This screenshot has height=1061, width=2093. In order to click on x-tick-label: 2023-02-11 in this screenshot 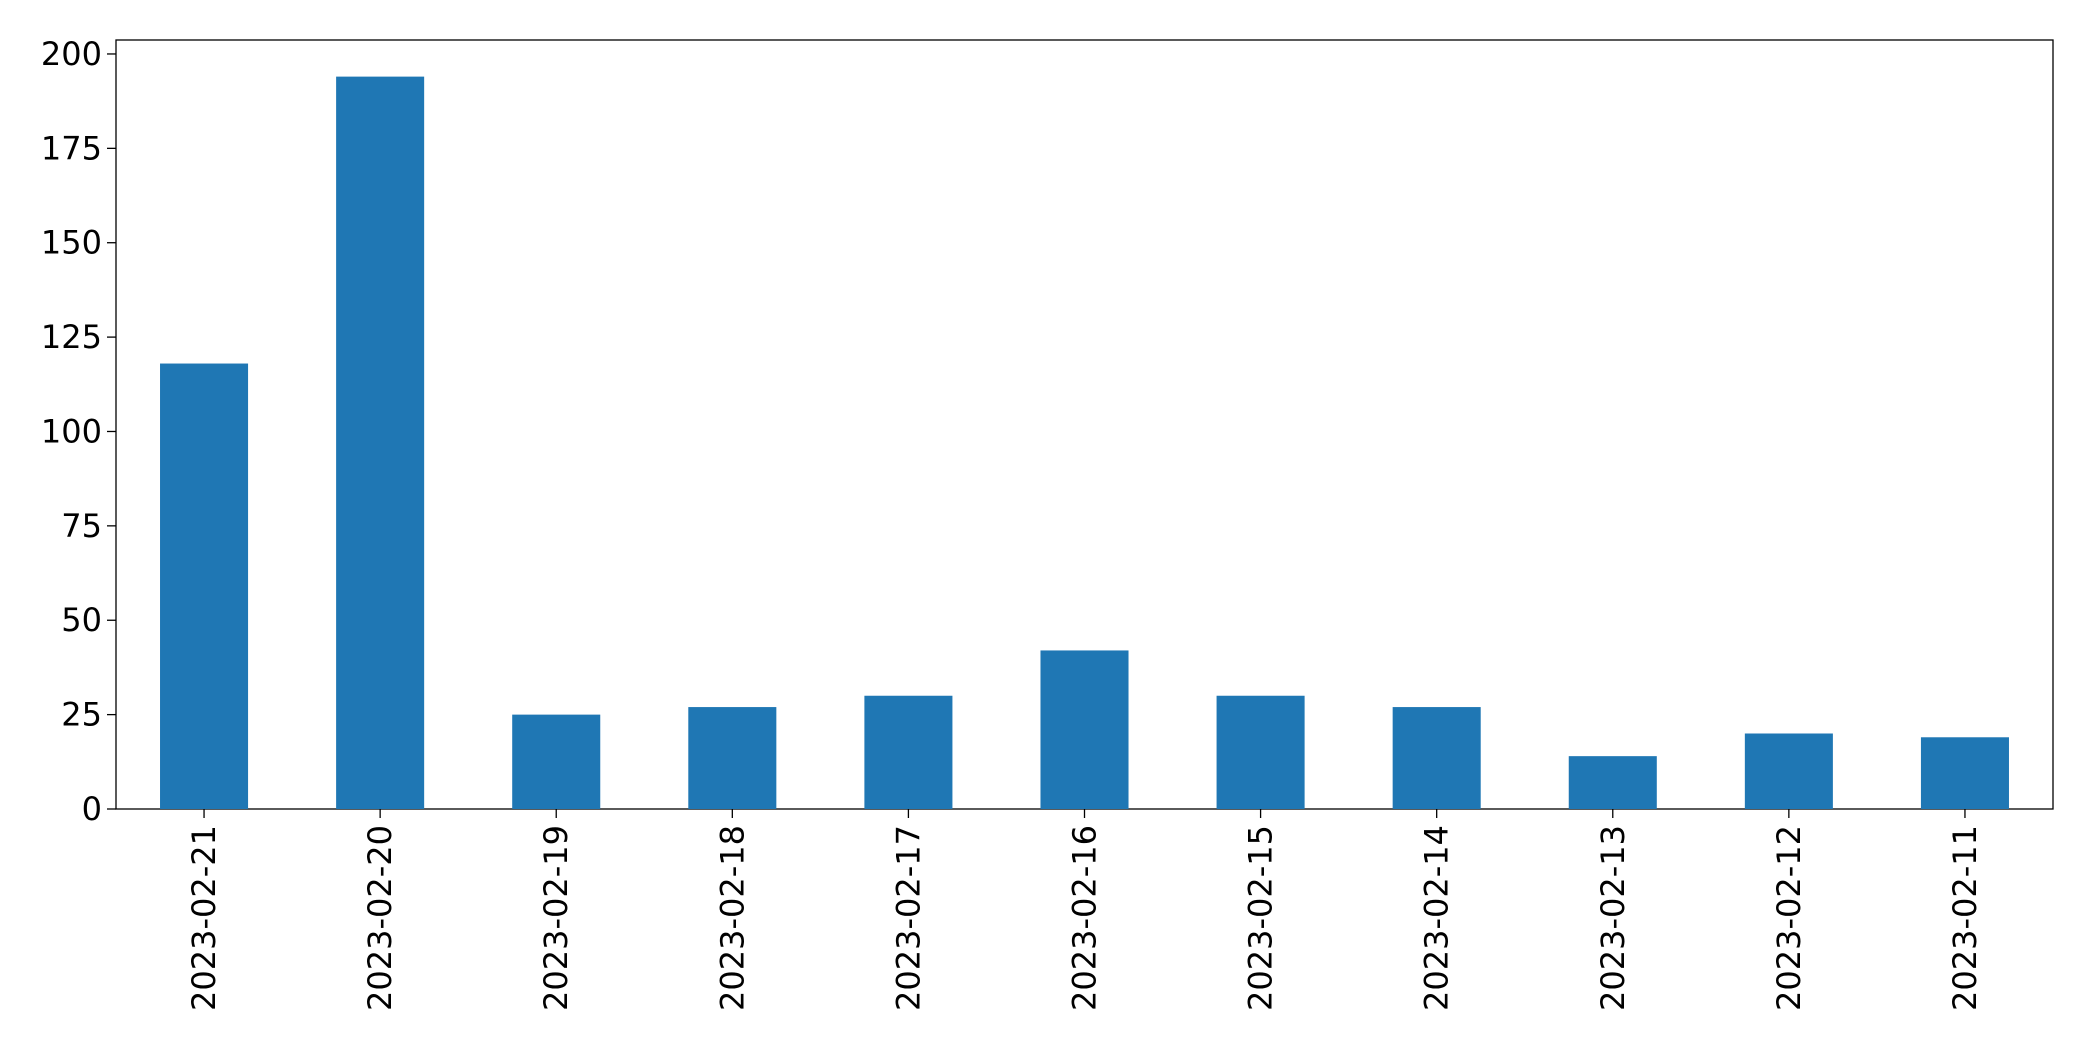, I will do `click(1965, 918)`.